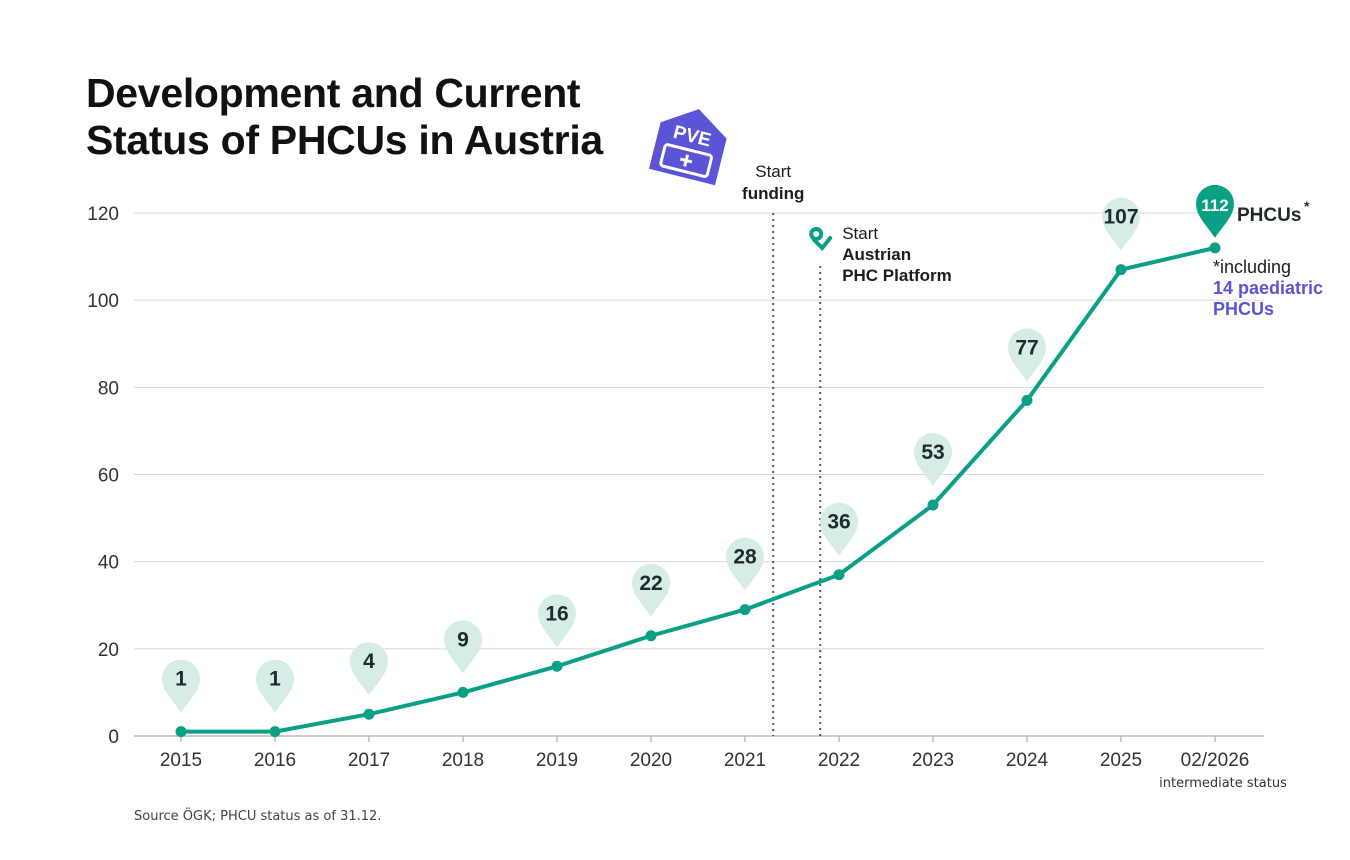  Describe the element at coordinates (113, 737) in the screenshot. I see `y-tick-label: 0` at that location.